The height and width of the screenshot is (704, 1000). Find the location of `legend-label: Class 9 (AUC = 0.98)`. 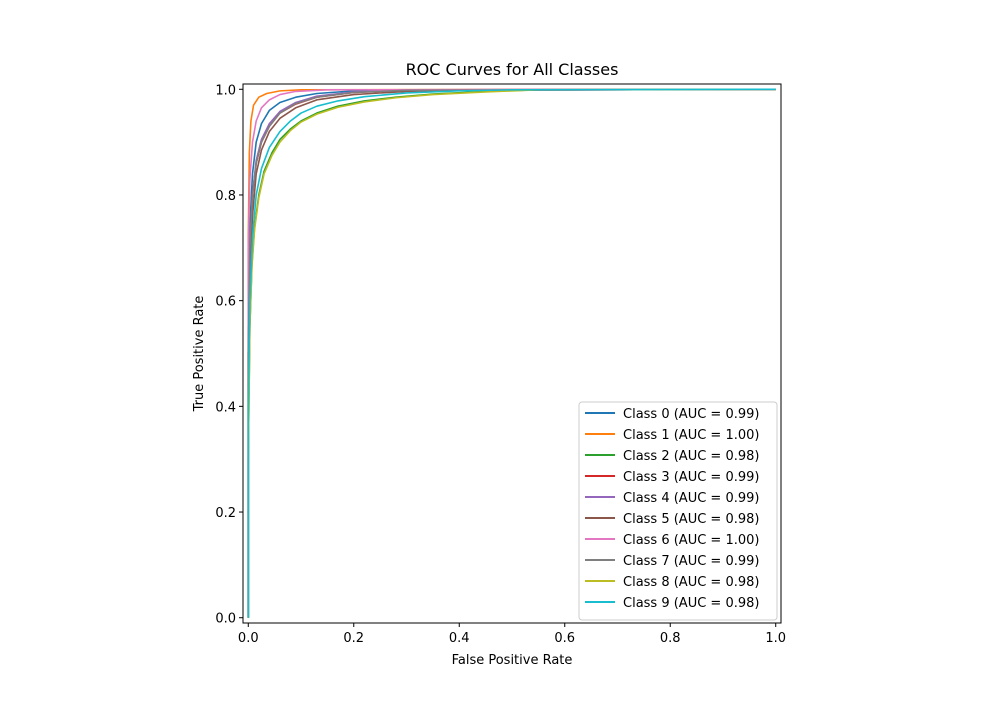

legend-label: Class 9 (AUC = 0.98) is located at coordinates (691, 603).